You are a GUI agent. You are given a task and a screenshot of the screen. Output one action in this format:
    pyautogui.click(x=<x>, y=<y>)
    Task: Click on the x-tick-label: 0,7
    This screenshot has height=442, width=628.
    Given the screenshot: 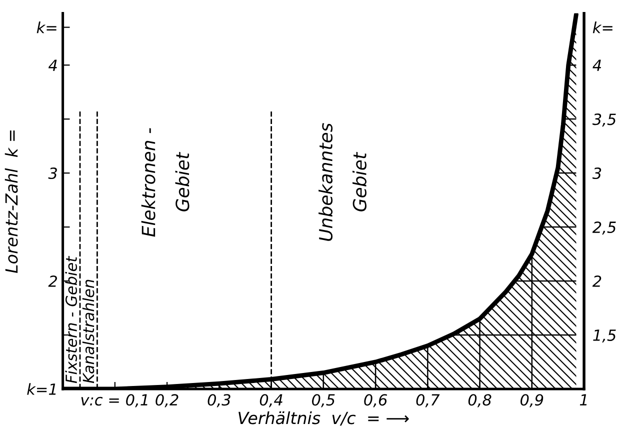 What is the action you would take?
    pyautogui.click(x=428, y=401)
    